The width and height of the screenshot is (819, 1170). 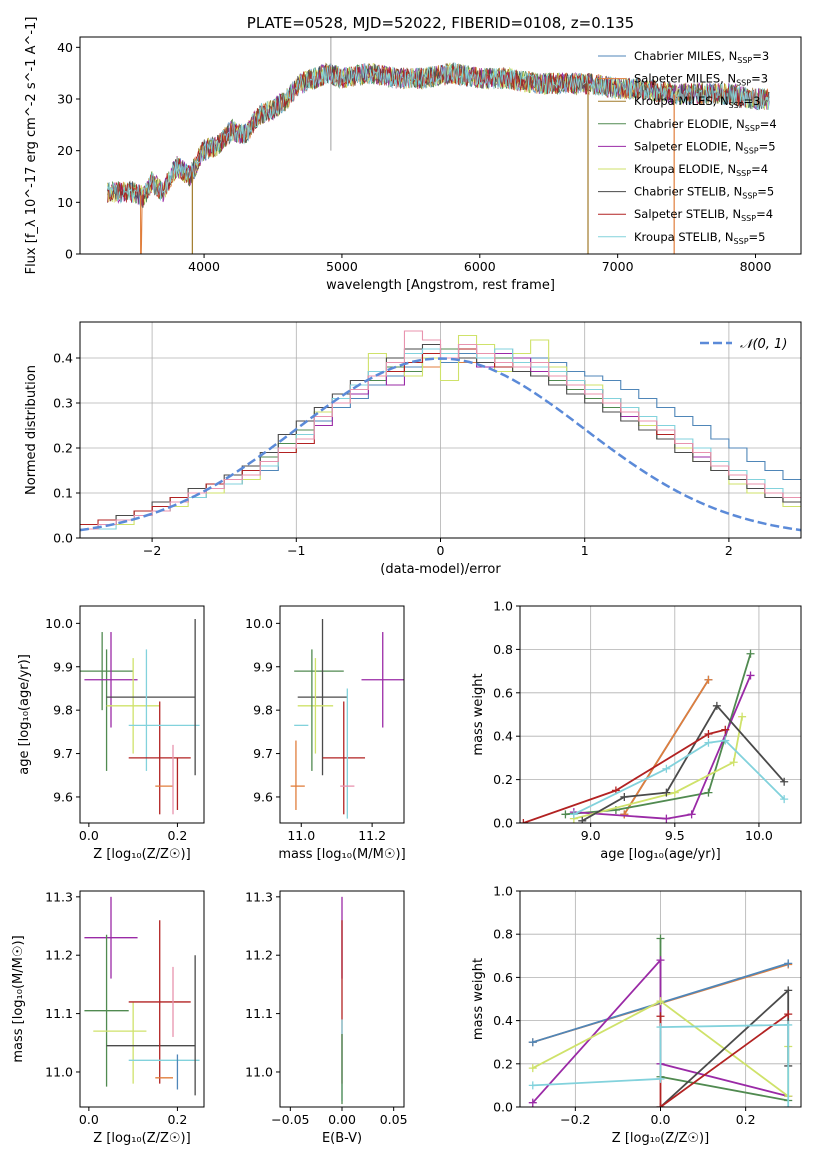 What do you see at coordinates (290, 1119) in the screenshot?
I see `x-tick-label: −0.05` at bounding box center [290, 1119].